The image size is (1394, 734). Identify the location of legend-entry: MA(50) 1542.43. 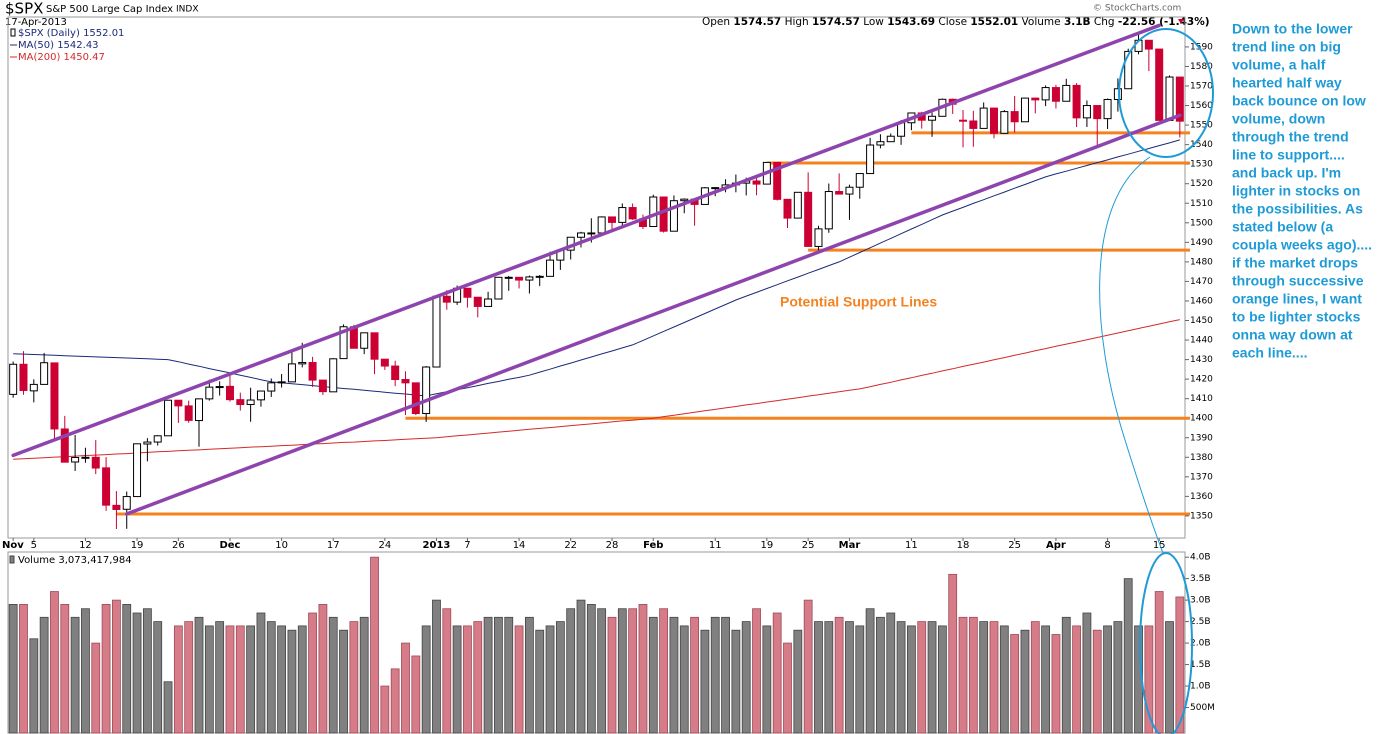
(58, 45).